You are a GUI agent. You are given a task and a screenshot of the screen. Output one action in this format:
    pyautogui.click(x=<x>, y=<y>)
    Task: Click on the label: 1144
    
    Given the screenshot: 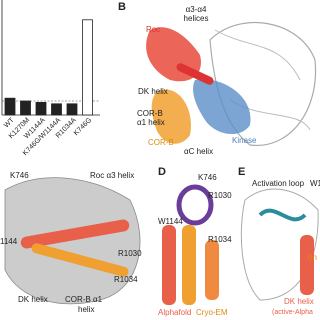 What is the action you would take?
    pyautogui.click(x=9, y=241)
    